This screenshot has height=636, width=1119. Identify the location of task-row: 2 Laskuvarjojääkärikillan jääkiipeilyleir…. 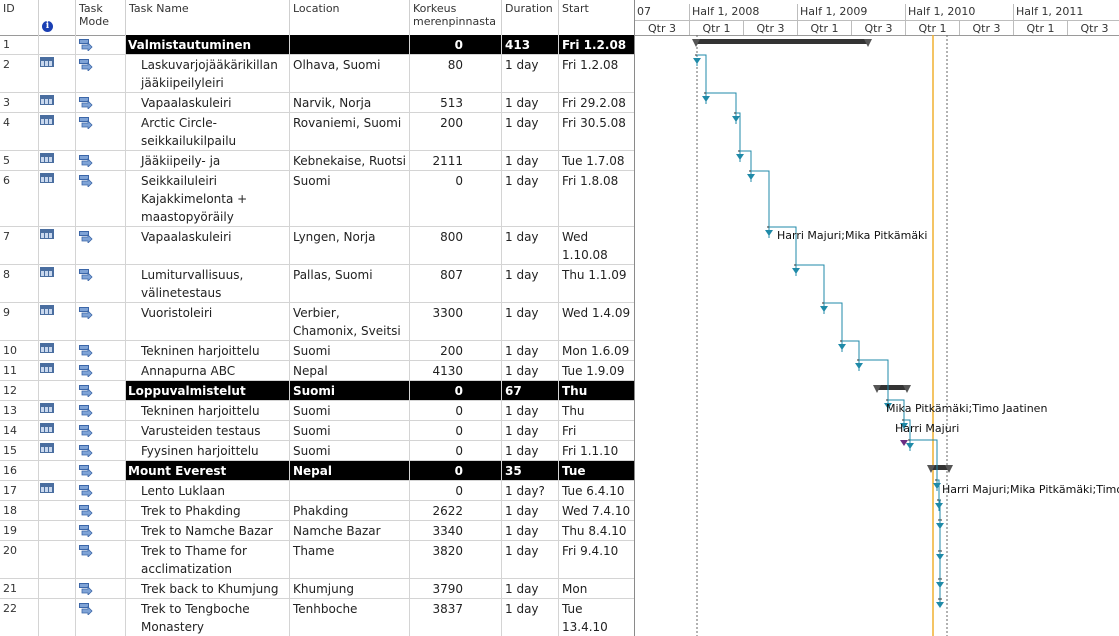
(317, 74).